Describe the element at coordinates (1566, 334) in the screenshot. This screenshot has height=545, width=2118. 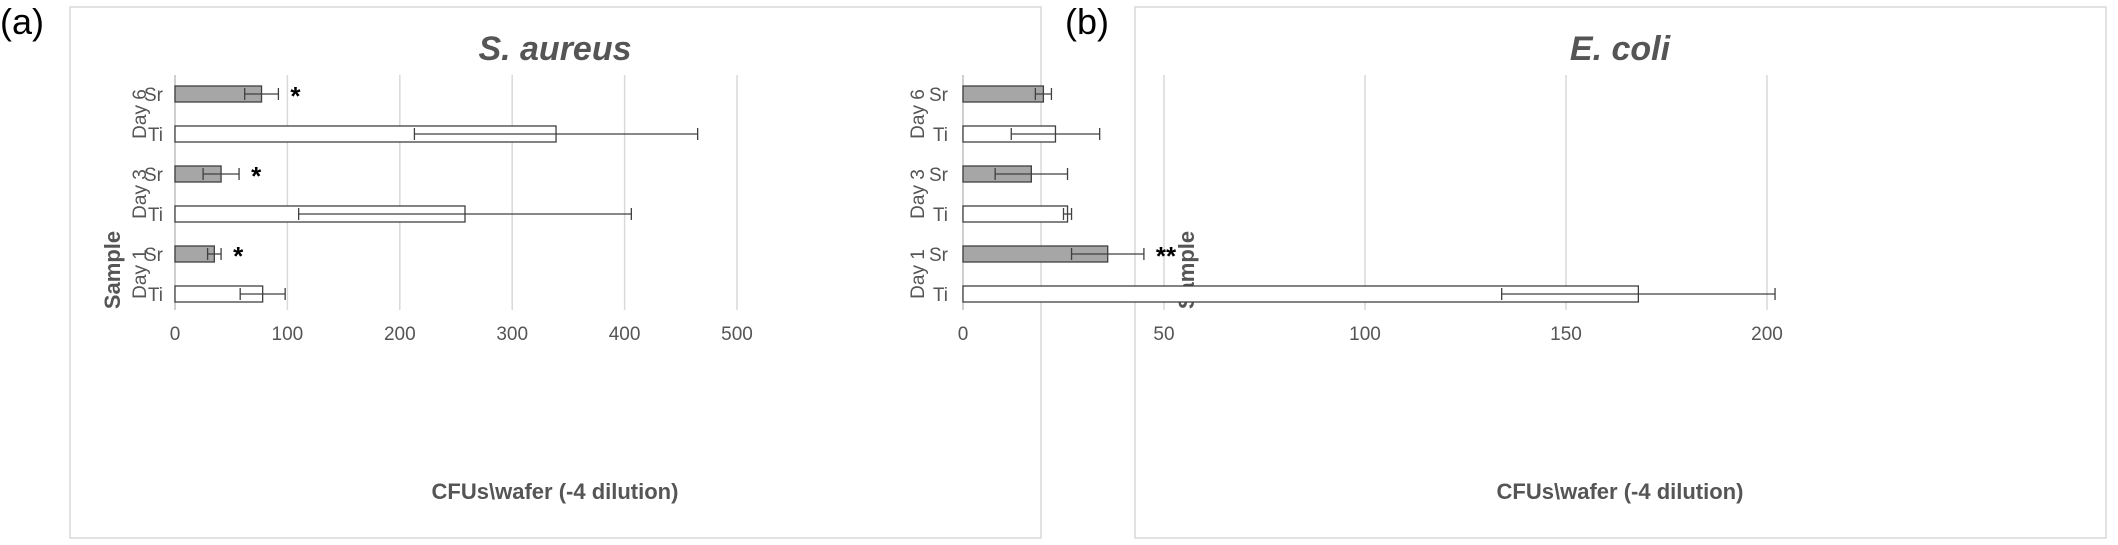
I see `x-tick-label: 150` at that location.